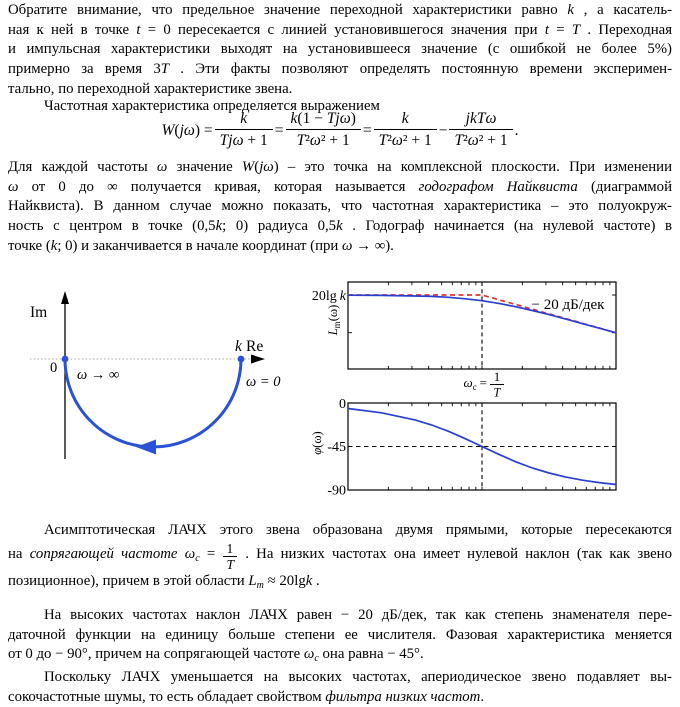 This screenshot has height=707, width=680. I want to click on omega-infinity-label: ω → ∞, so click(98, 375).